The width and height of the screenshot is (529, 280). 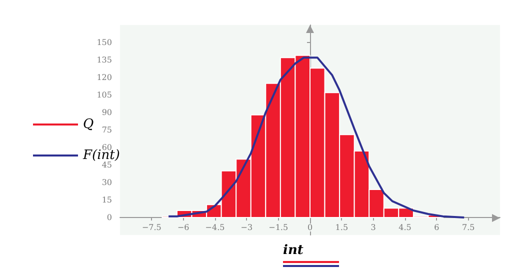 I want to click on x-tick-label: 3, so click(x=373, y=227).